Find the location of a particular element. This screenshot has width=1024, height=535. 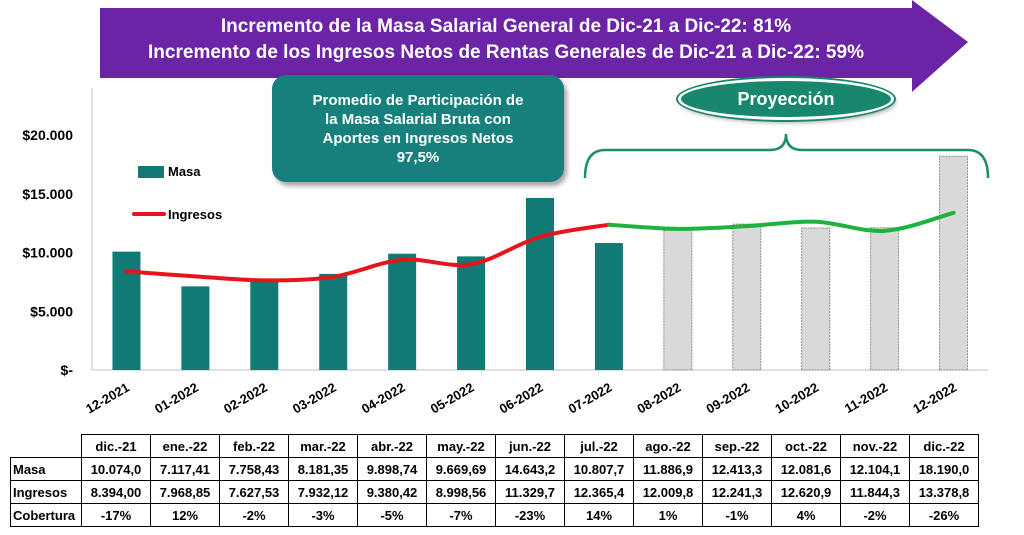

table-header-cell: ene.-22 is located at coordinates (185, 446).